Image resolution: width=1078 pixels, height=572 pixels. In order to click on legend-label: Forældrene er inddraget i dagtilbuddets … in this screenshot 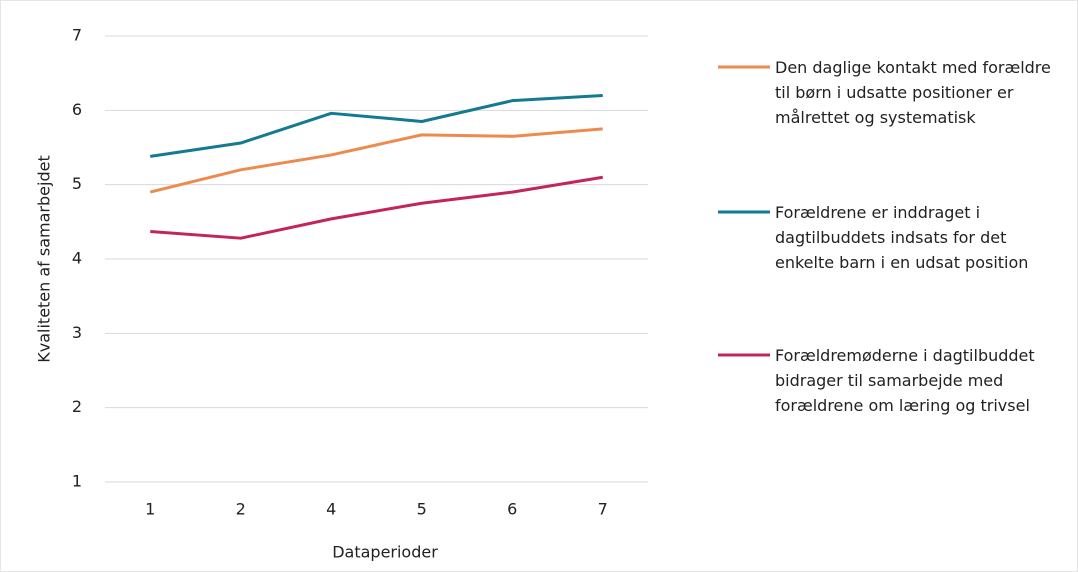, I will do `click(902, 237)`.